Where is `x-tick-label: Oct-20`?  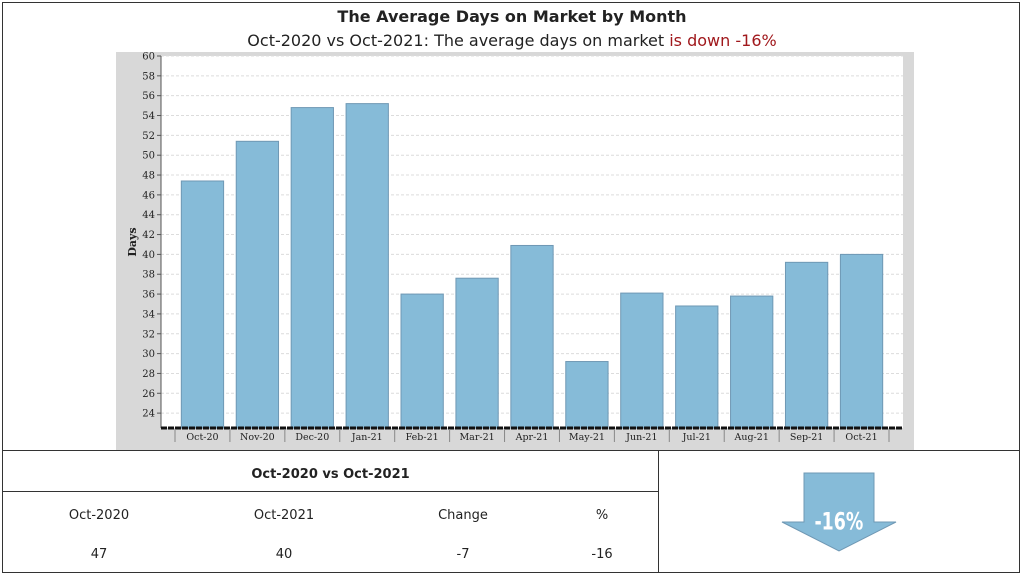 x-tick-label: Oct-20 is located at coordinates (202, 437).